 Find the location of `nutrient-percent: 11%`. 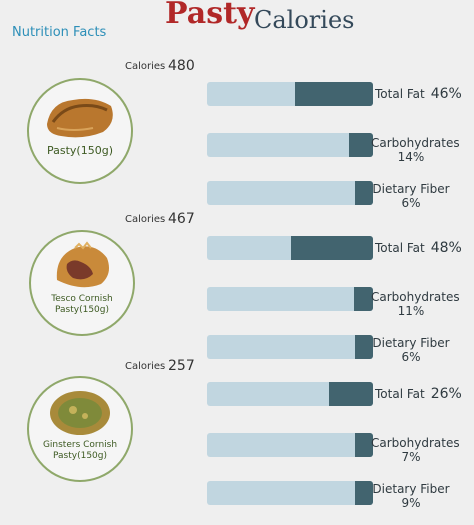

nutrient-percent: 11% is located at coordinates (411, 311).